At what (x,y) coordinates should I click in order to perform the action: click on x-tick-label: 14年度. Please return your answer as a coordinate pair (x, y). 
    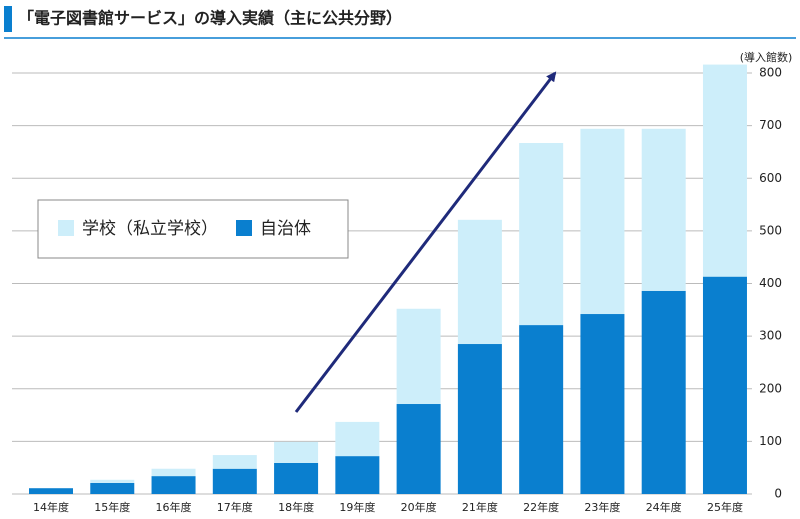
    Looking at the image, I should click on (51, 507).